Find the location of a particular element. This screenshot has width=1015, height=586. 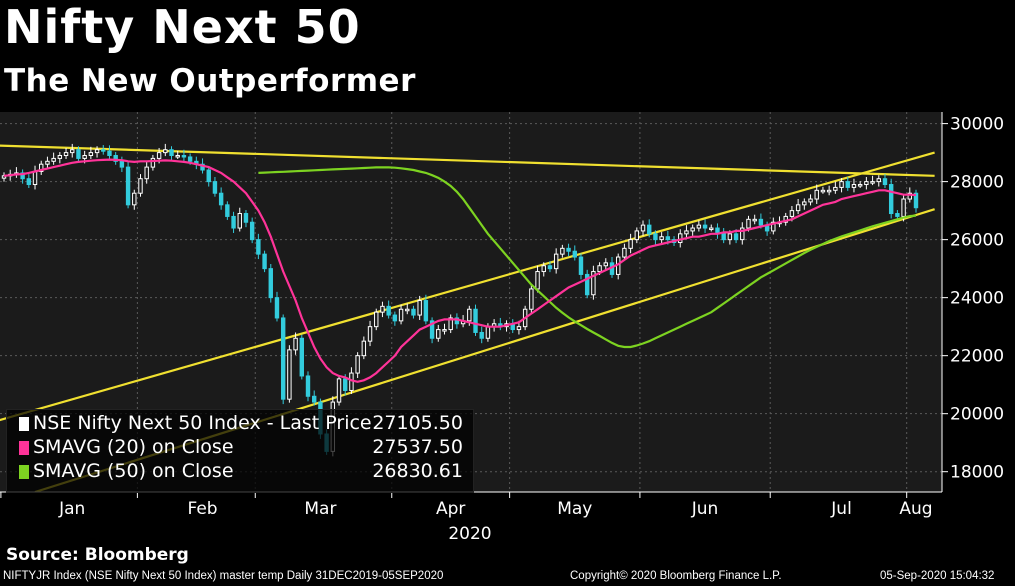

x-tick-label: Jan is located at coordinates (71, 509).